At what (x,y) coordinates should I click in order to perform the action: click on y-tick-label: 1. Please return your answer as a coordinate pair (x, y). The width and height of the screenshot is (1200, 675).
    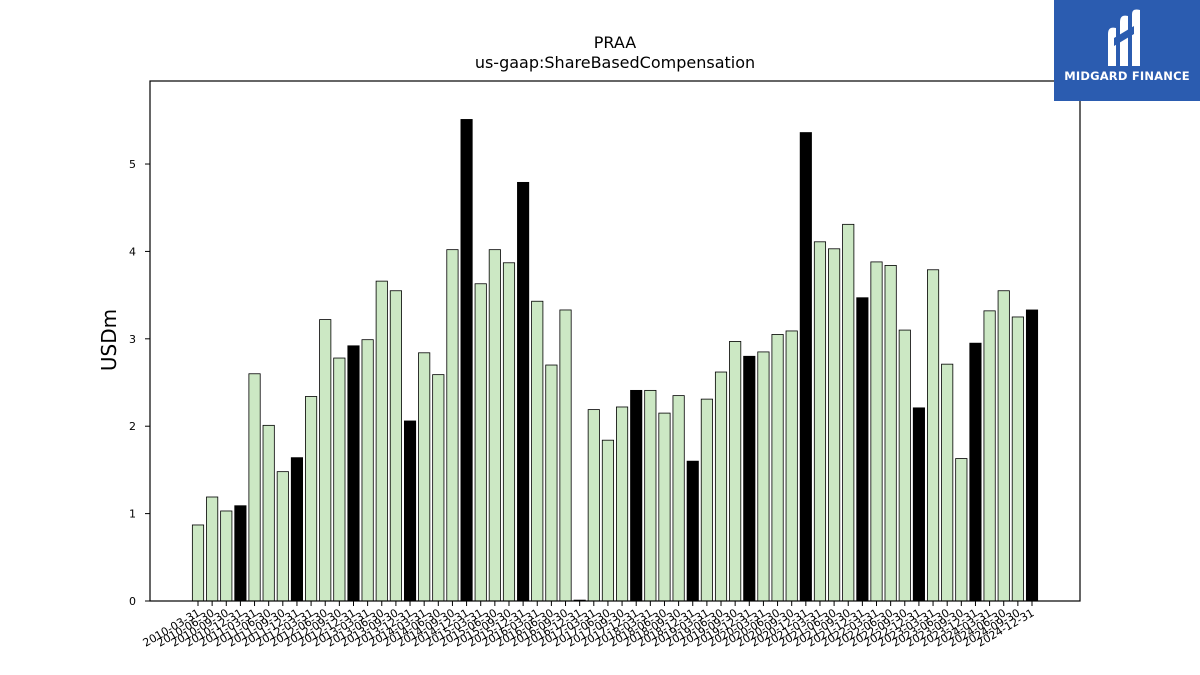
    Looking at the image, I should click on (132, 514).